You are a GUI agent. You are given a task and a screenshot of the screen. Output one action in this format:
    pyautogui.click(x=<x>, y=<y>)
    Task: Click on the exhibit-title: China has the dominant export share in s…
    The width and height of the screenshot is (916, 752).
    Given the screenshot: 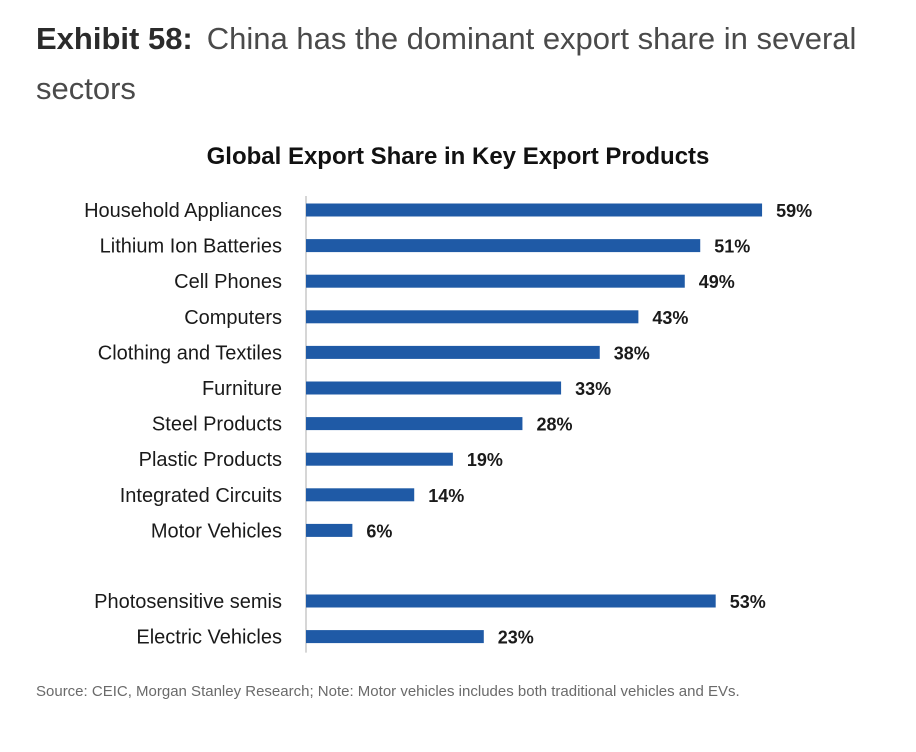 What is the action you would take?
    pyautogui.click(x=446, y=63)
    